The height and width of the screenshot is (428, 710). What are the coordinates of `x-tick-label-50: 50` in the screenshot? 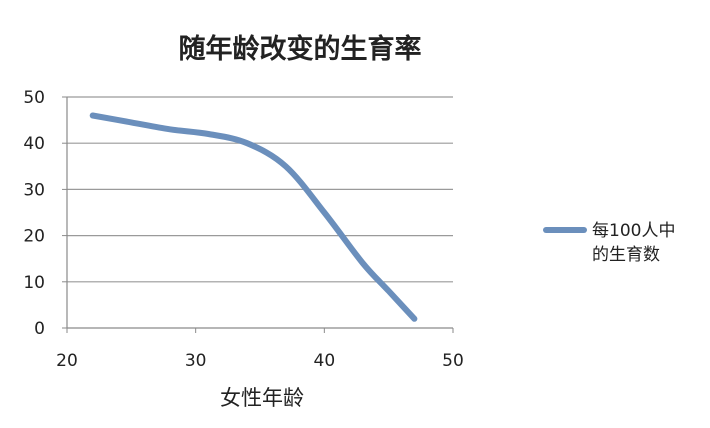 It's located at (453, 361).